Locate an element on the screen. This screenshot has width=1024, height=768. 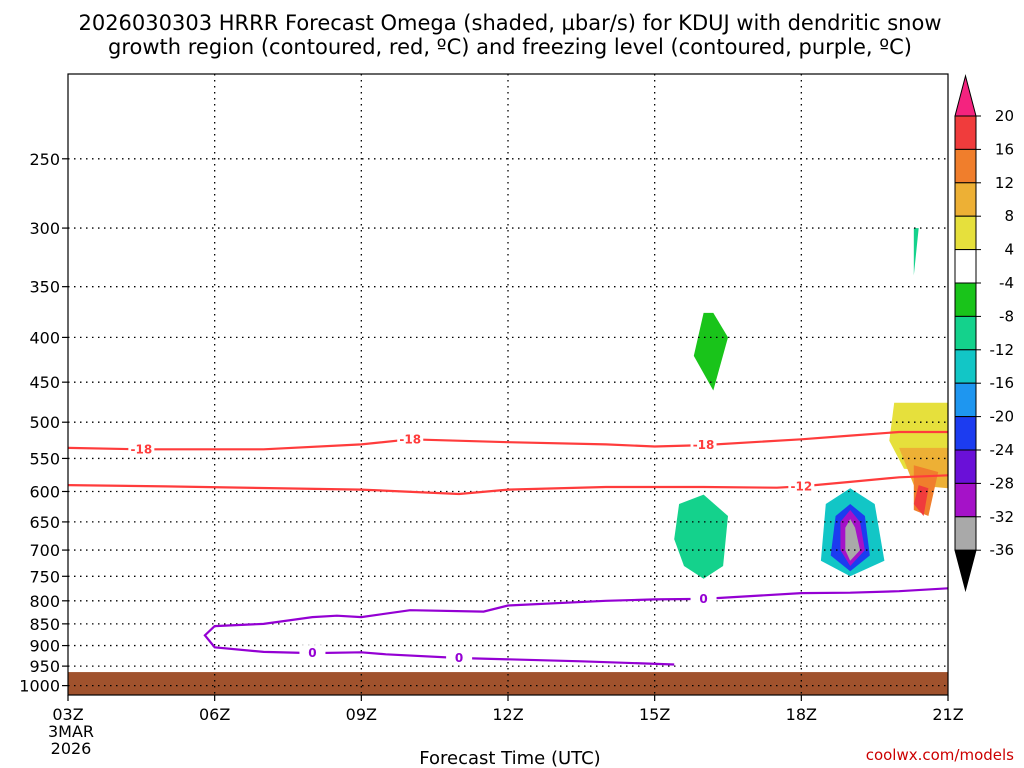
omega-region--4-0 is located at coordinates (662, 230).